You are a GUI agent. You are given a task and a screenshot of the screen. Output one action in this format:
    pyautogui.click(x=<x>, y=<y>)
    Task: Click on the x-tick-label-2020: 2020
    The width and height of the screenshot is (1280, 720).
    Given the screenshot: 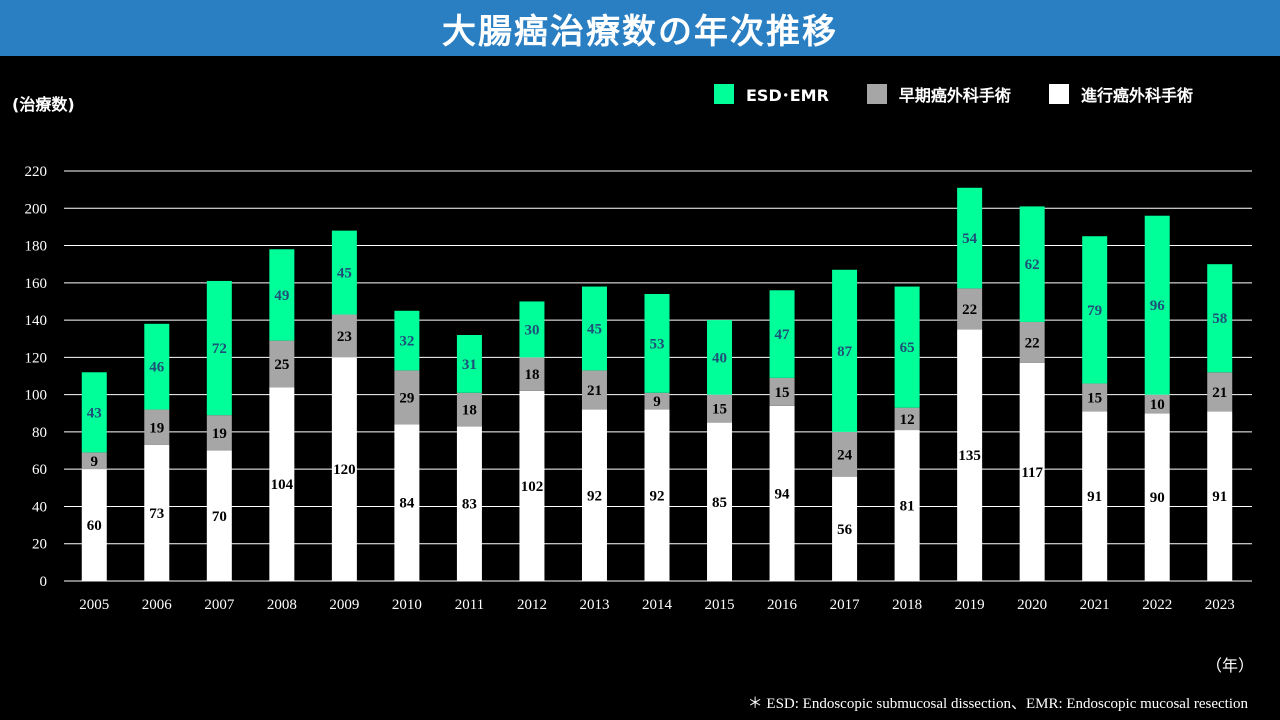 What is the action you would take?
    pyautogui.click(x=1032, y=605)
    